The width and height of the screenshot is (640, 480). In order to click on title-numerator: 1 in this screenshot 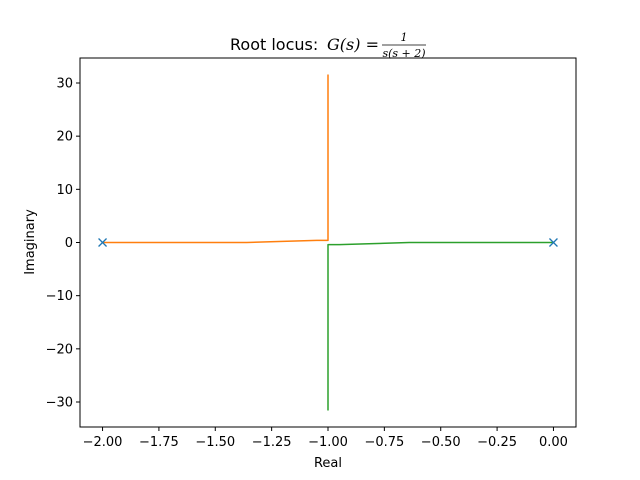, I will do `click(404, 37)`.